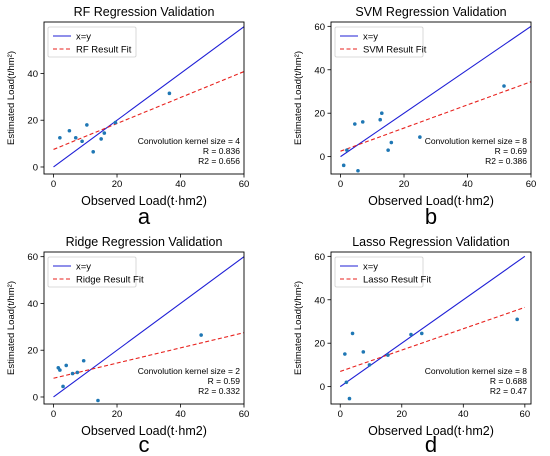 The height and width of the screenshot is (456, 550). I want to click on annotation-line-1: Convolution kernel size = 4, so click(189, 141).